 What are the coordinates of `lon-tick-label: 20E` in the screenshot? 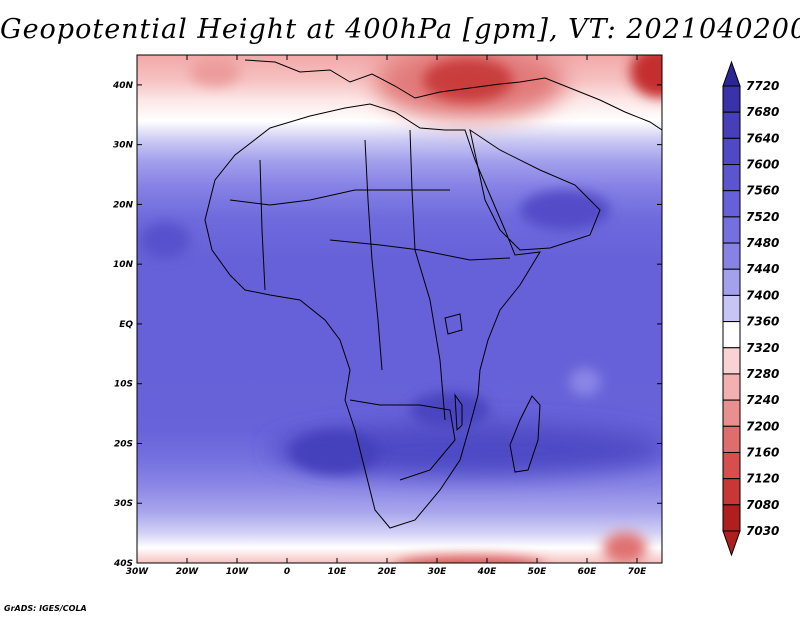 It's located at (388, 572).